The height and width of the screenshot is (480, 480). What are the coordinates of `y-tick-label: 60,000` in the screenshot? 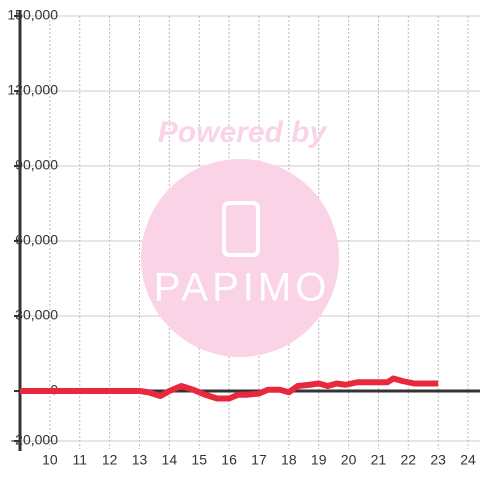 It's located at (36, 240).